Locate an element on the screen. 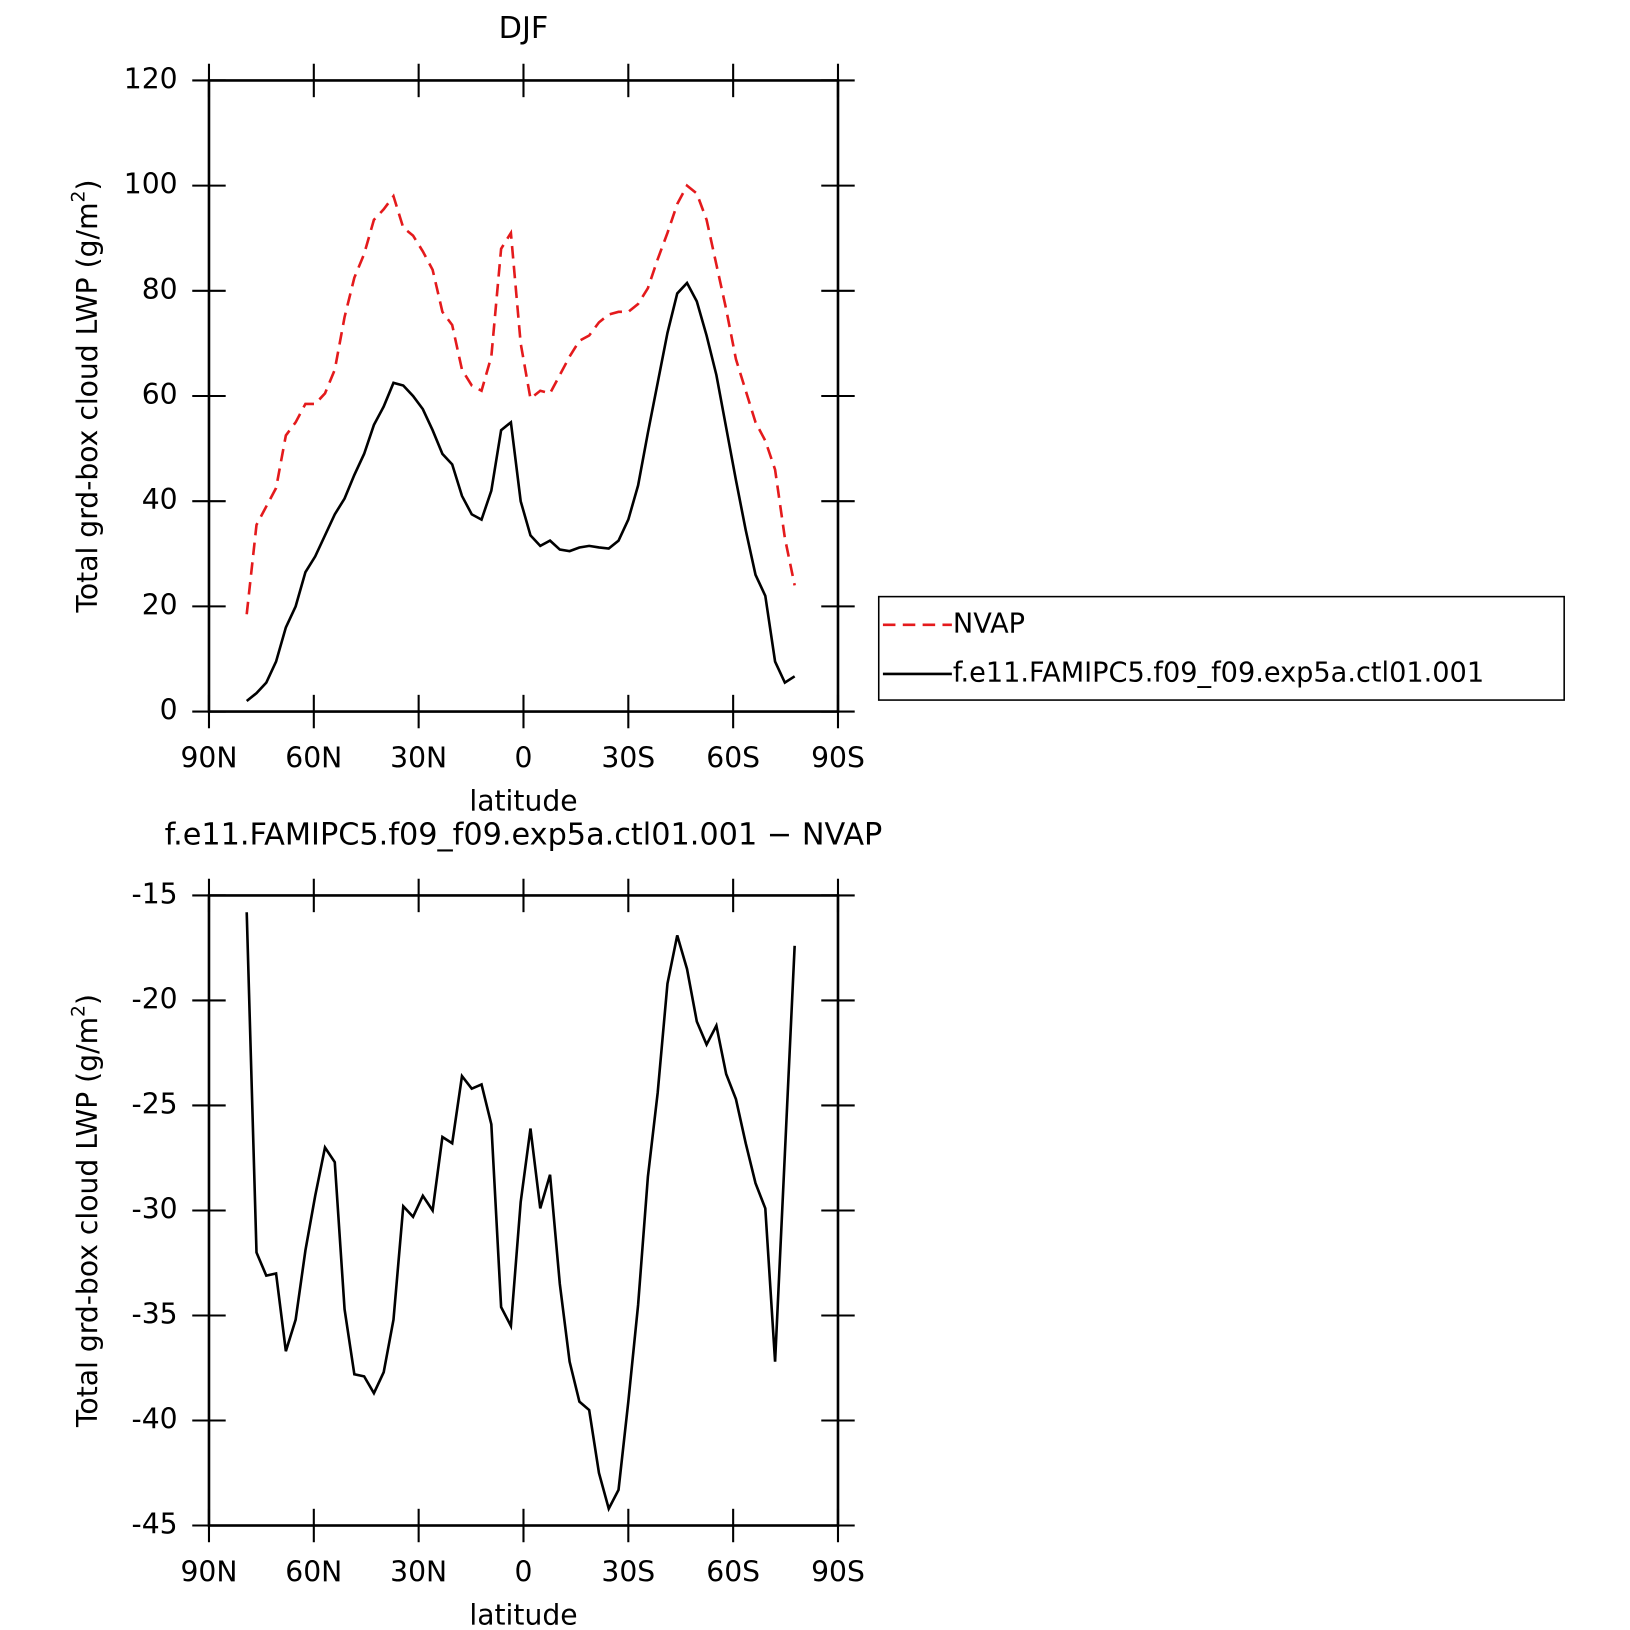  legend-label: f.e11.FAMIPC5.f09_f09.exp5a.ctl01.001 is located at coordinates (1218, 672).